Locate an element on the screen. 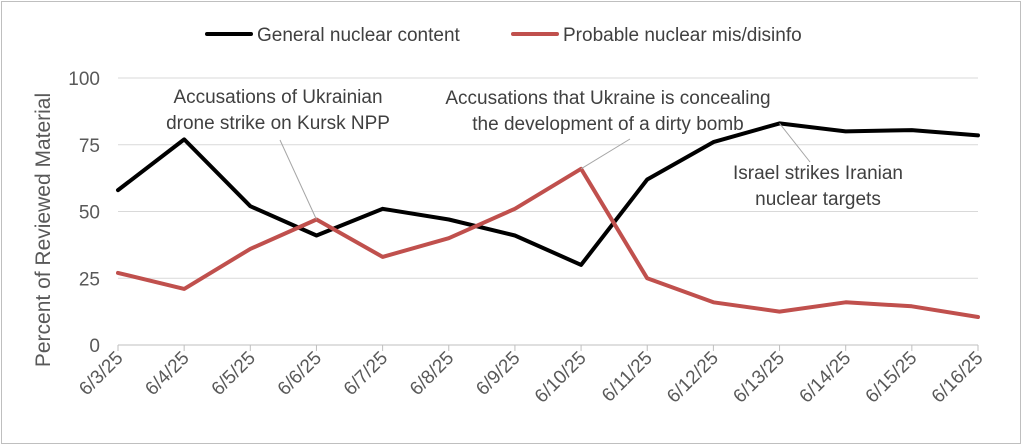 This screenshot has width=1024, height=447. x-tick-label: 6/6/25 is located at coordinates (300, 374).